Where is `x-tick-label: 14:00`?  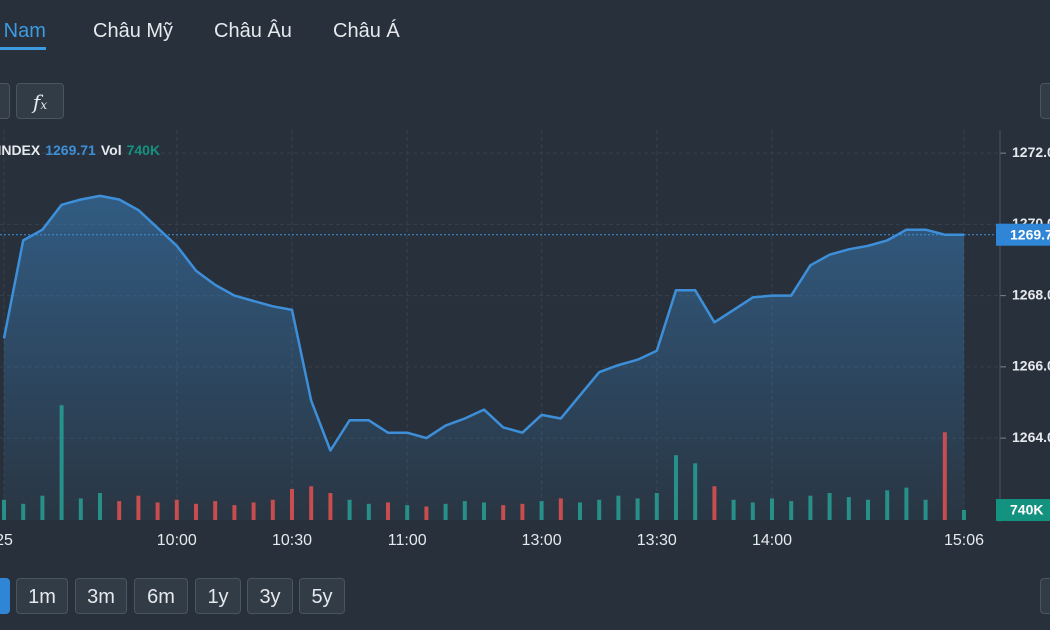
x-tick-label: 14:00 is located at coordinates (772, 540).